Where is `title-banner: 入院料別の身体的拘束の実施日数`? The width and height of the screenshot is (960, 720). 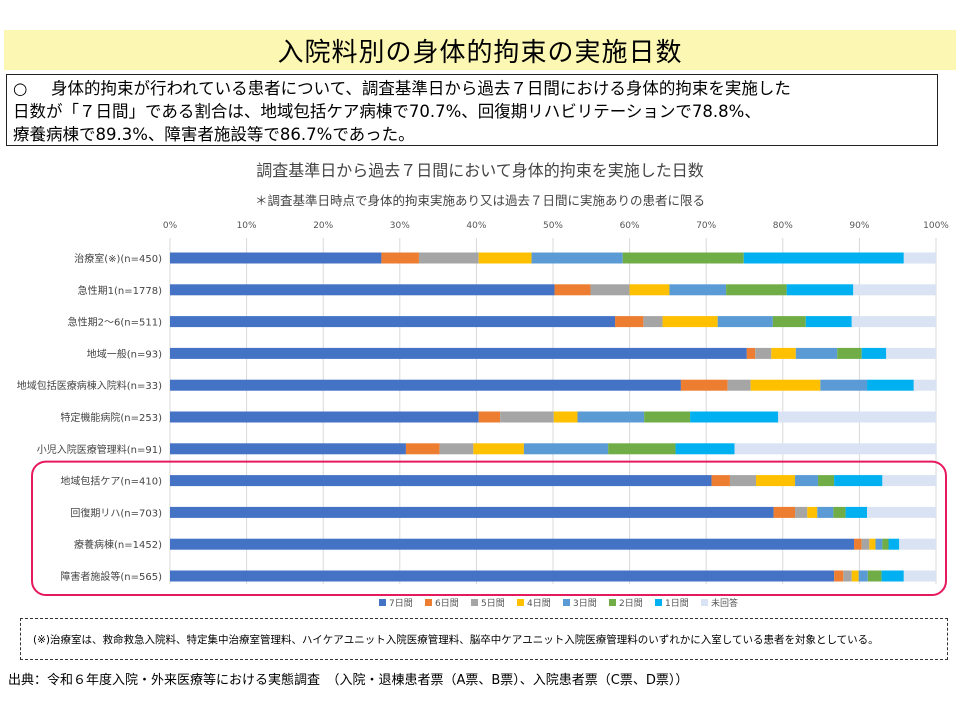
title-banner: 入院料別の身体的拘束の実施日数 is located at coordinates (480, 50).